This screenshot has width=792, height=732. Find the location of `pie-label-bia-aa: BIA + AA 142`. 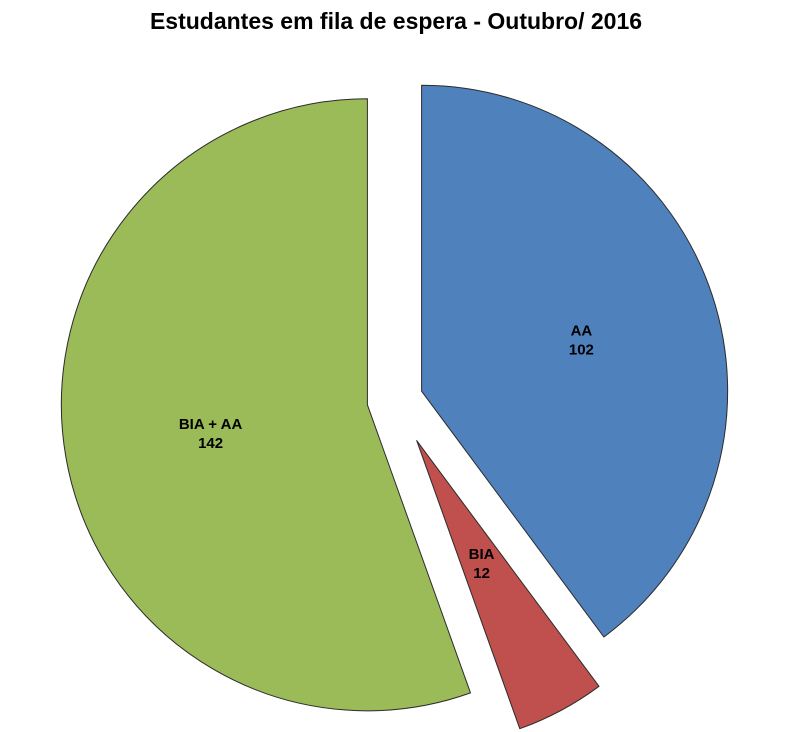

pie-label-bia-aa: BIA + AA 142 is located at coordinates (211, 434).